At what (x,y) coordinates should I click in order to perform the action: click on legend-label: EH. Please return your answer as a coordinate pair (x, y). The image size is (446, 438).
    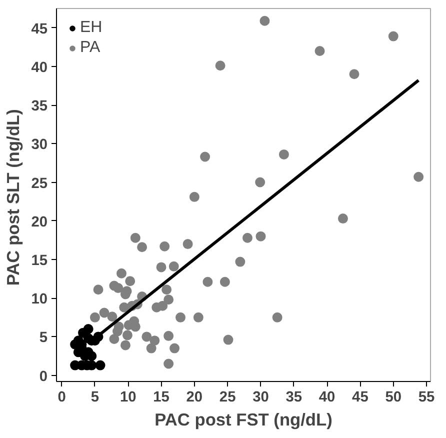
    Looking at the image, I should click on (91, 28).